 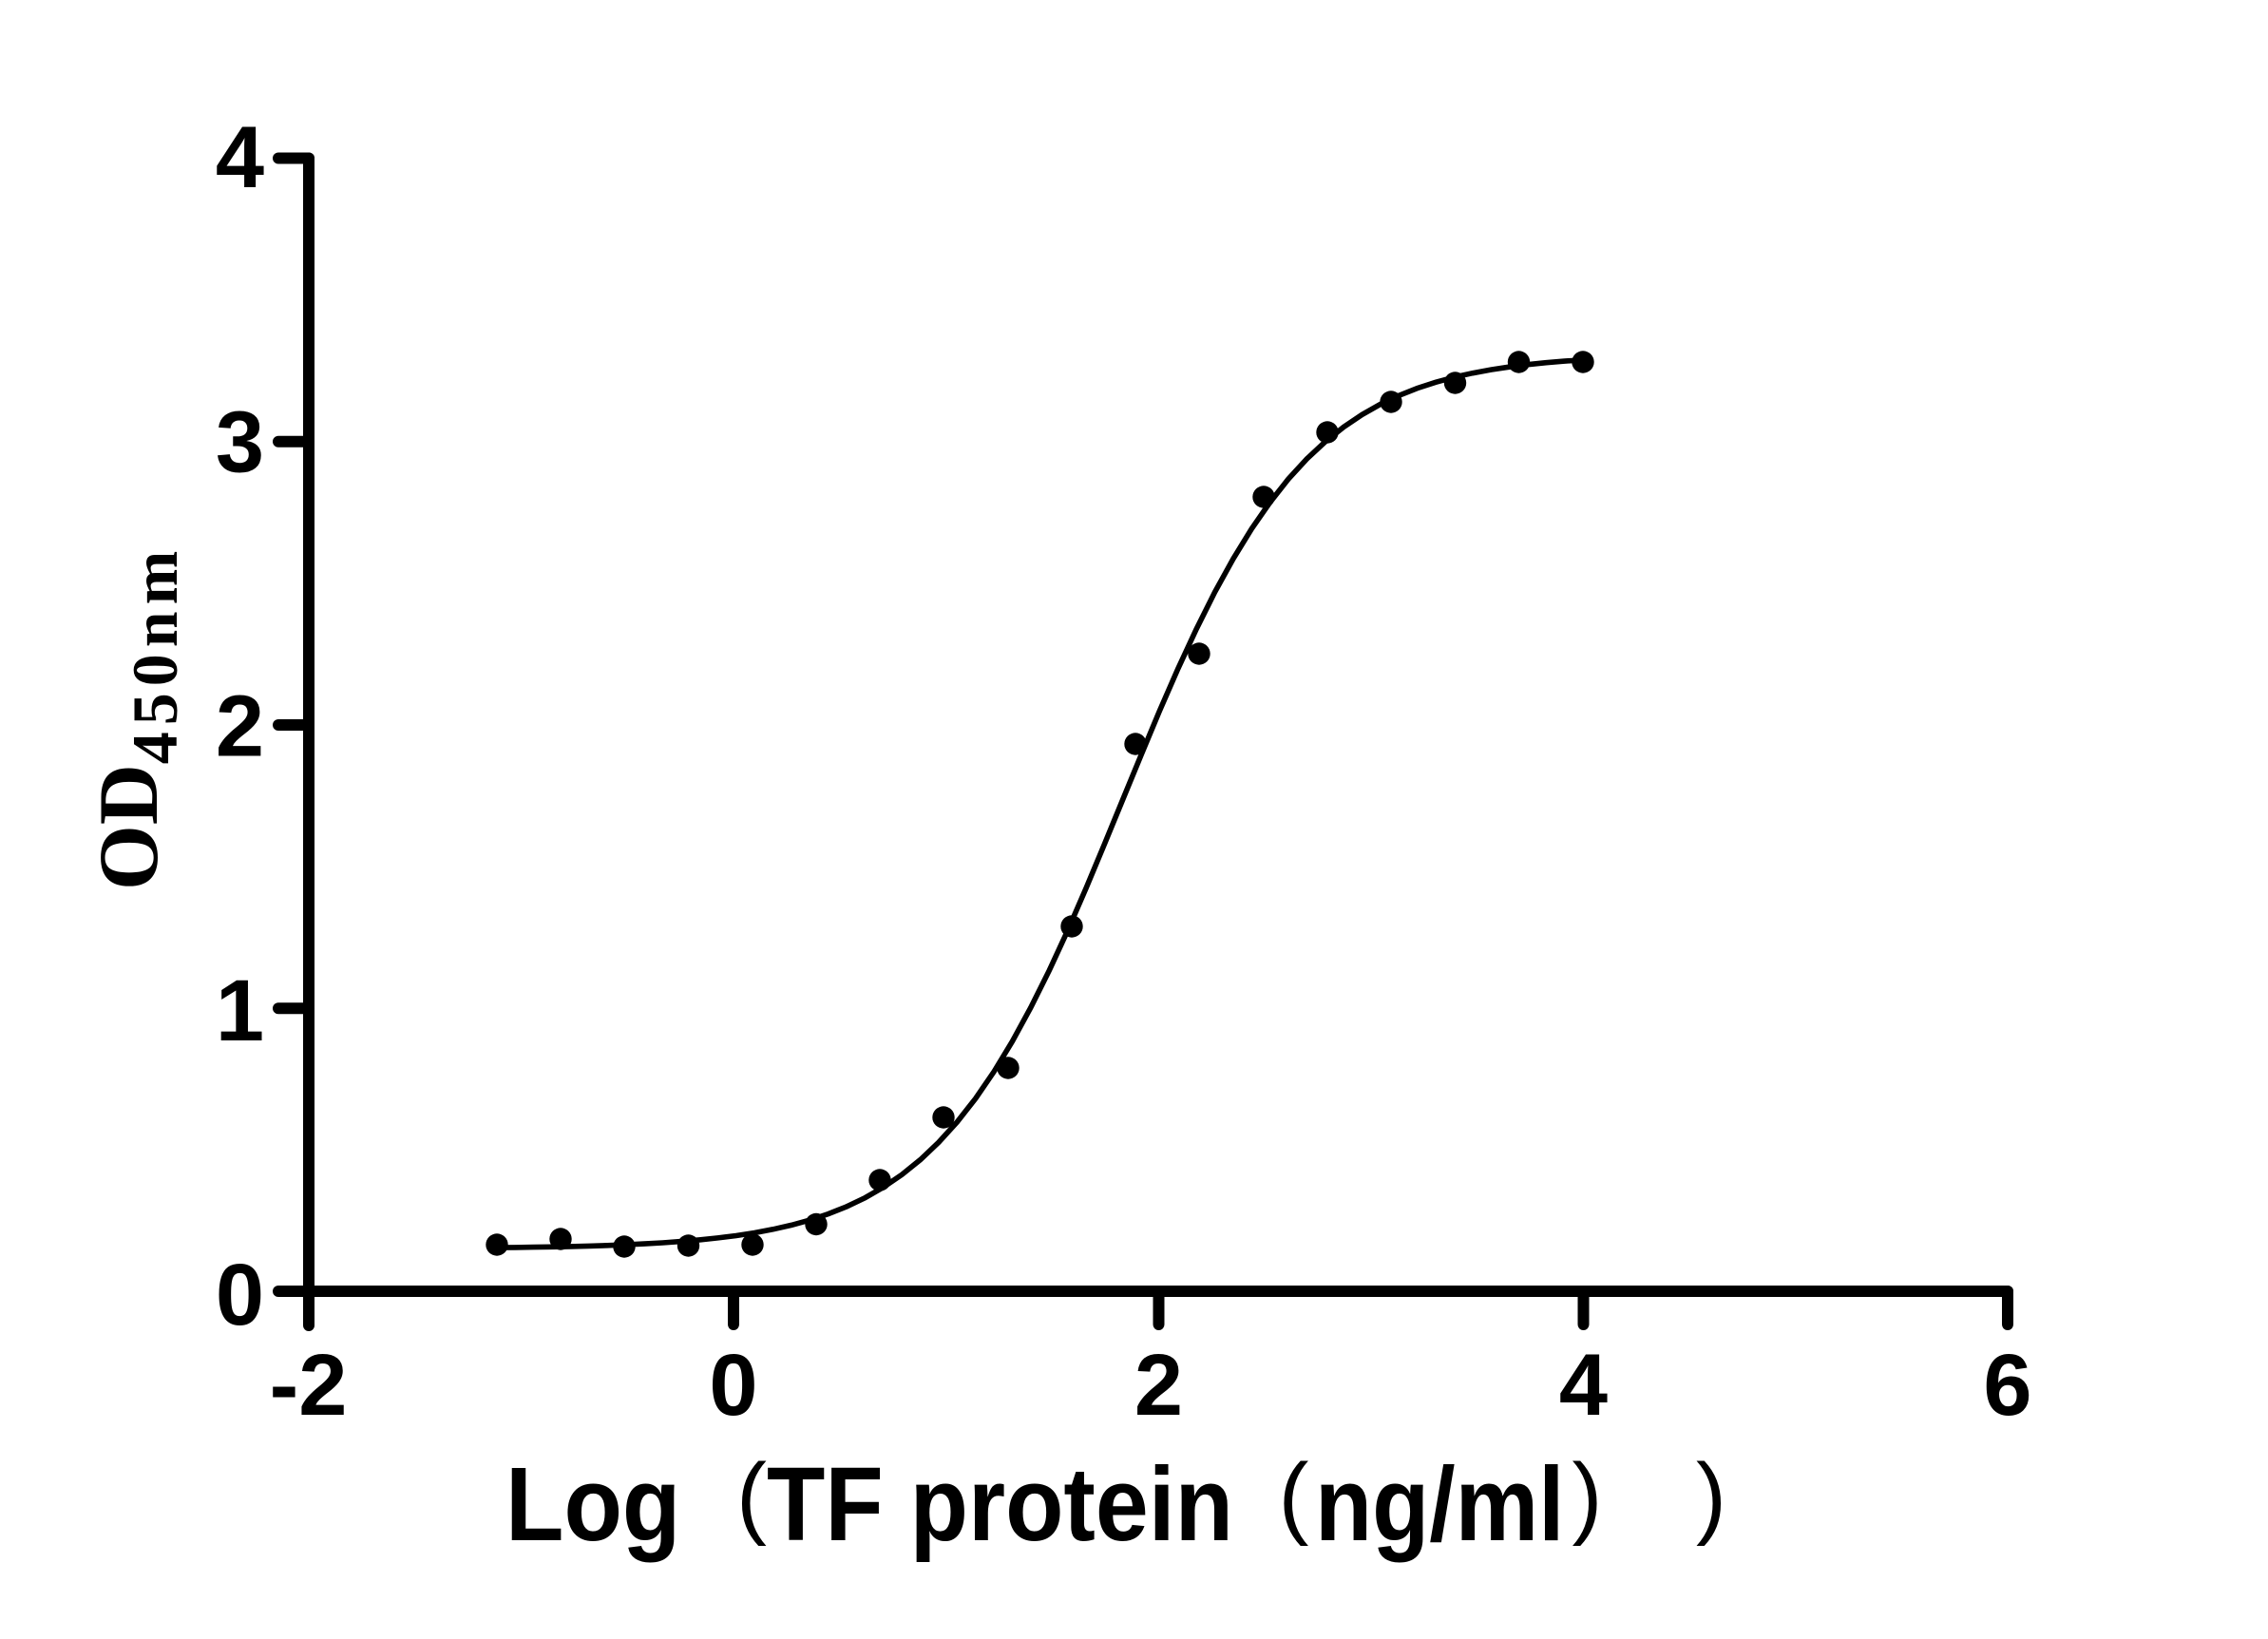 I want to click on svg-text: 3, so click(x=240, y=441).